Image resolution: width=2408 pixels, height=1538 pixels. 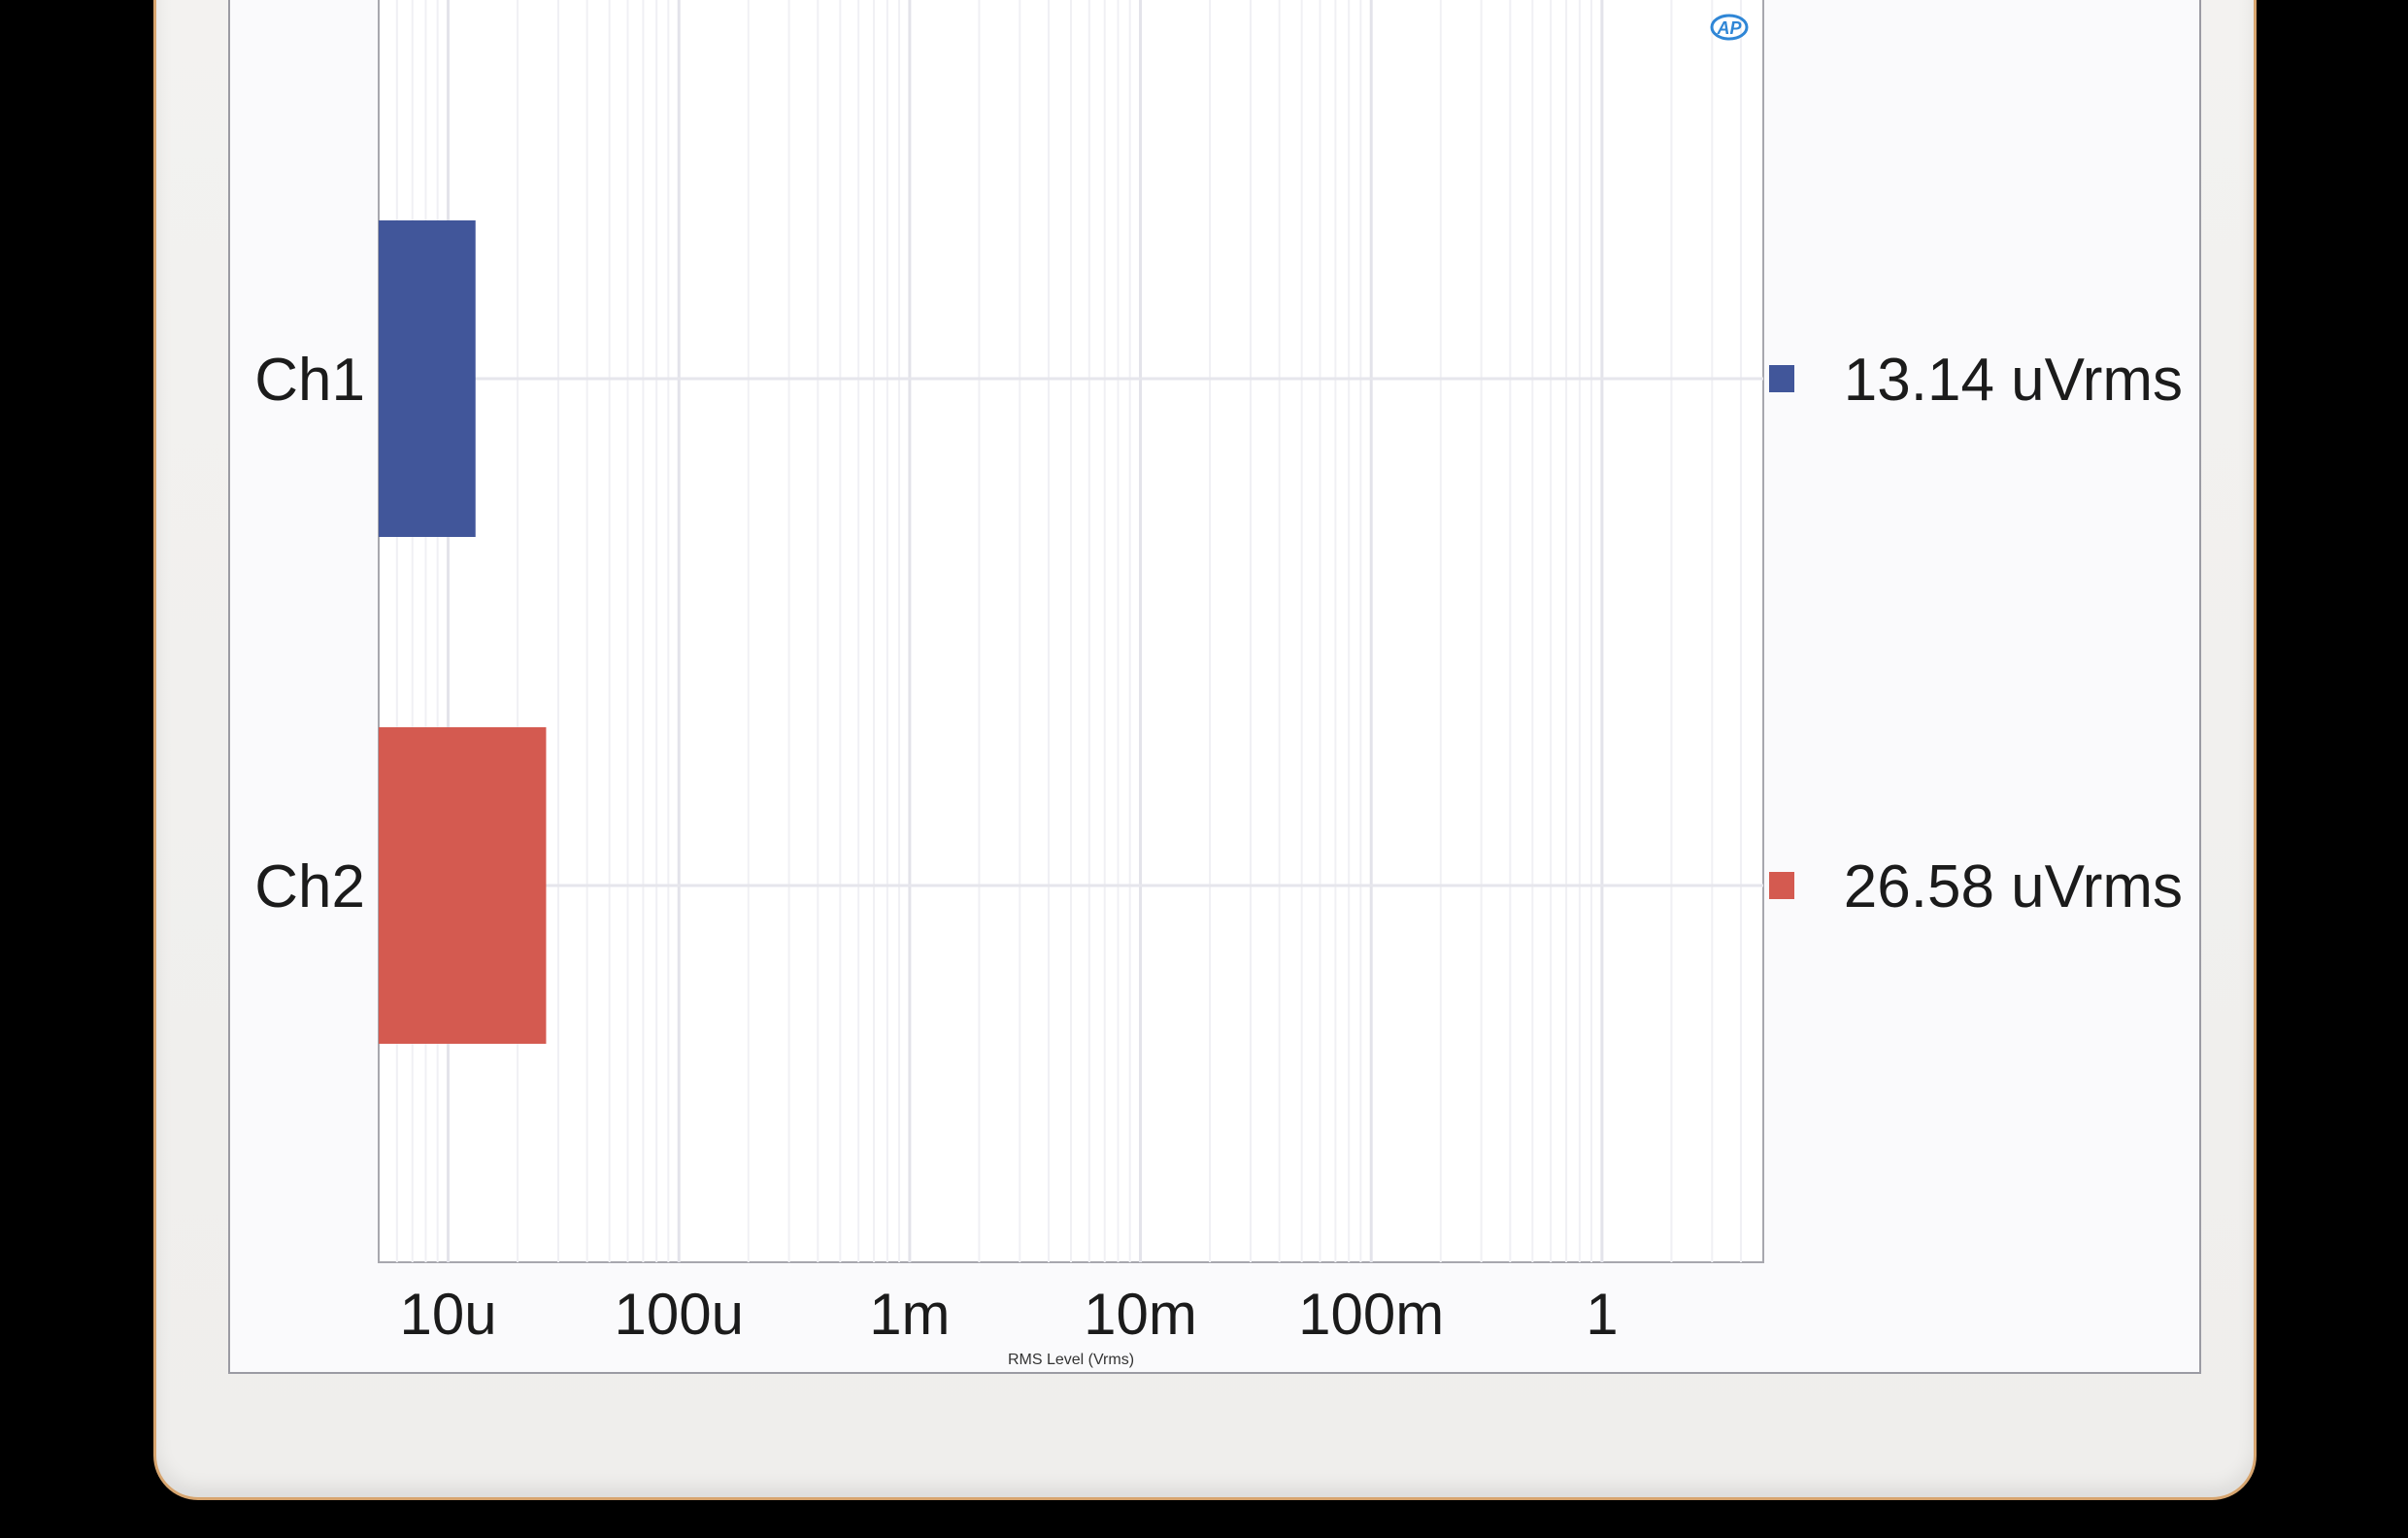 I want to click on ap-logo-icon: AP, so click(x=1730, y=27).